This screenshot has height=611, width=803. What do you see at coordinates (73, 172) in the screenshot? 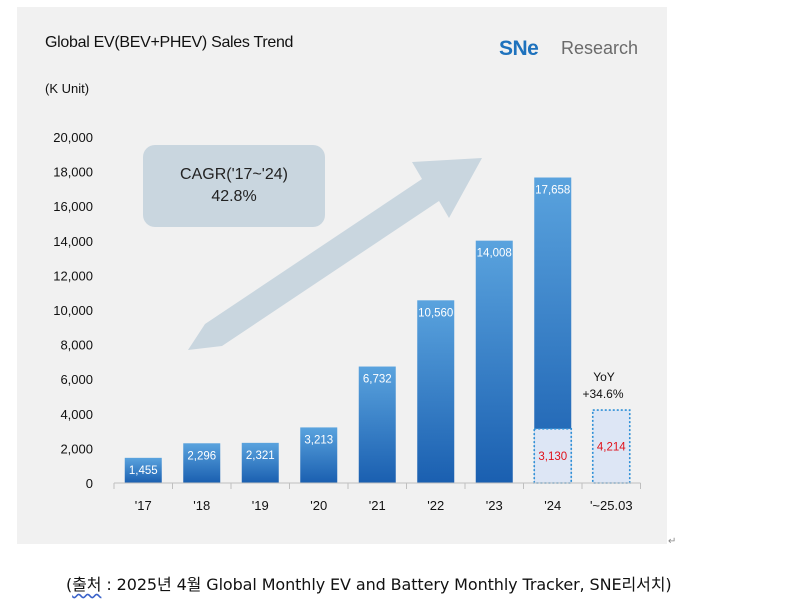
I see `y-tick-label: 18,000` at bounding box center [73, 172].